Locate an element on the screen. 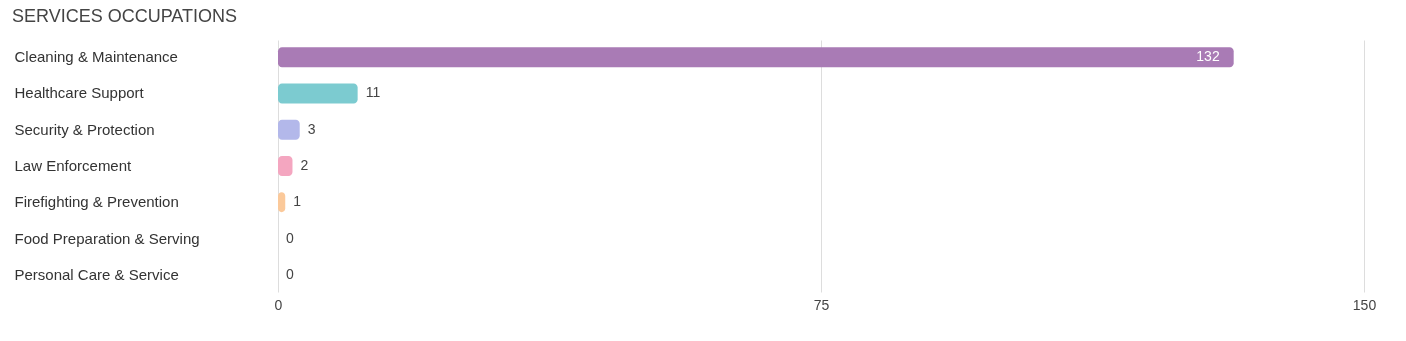 The height and width of the screenshot is (341, 1406). data-label: 132 is located at coordinates (1208, 56).